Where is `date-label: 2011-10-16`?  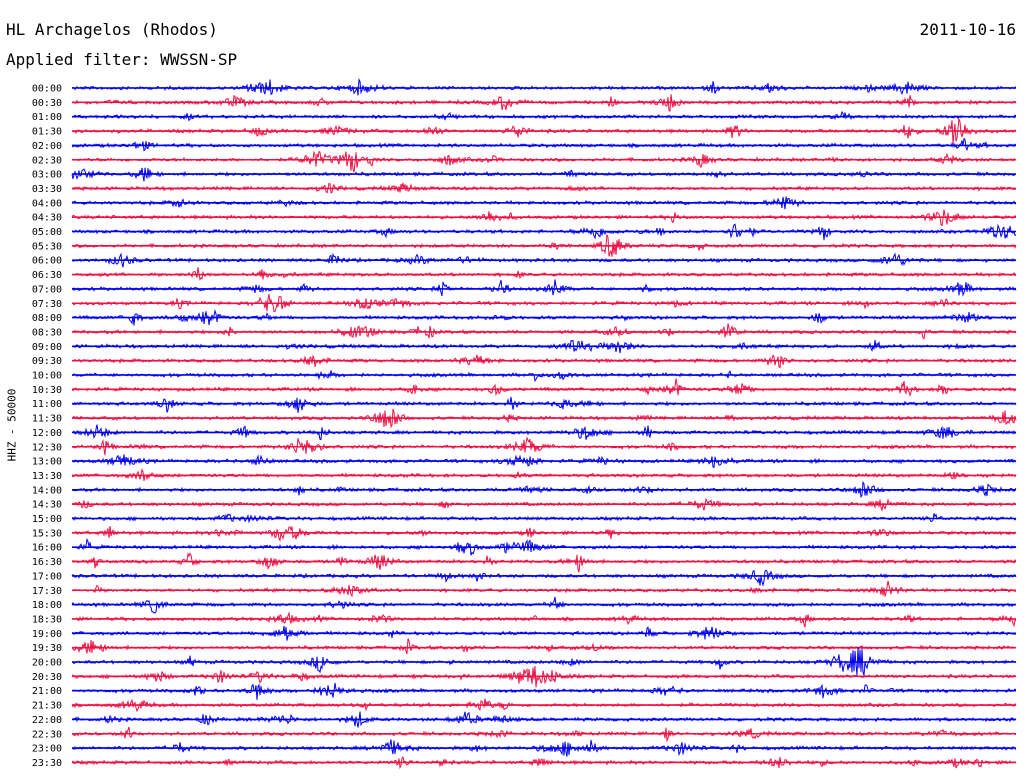 date-label: 2011-10-16 is located at coordinates (967, 29).